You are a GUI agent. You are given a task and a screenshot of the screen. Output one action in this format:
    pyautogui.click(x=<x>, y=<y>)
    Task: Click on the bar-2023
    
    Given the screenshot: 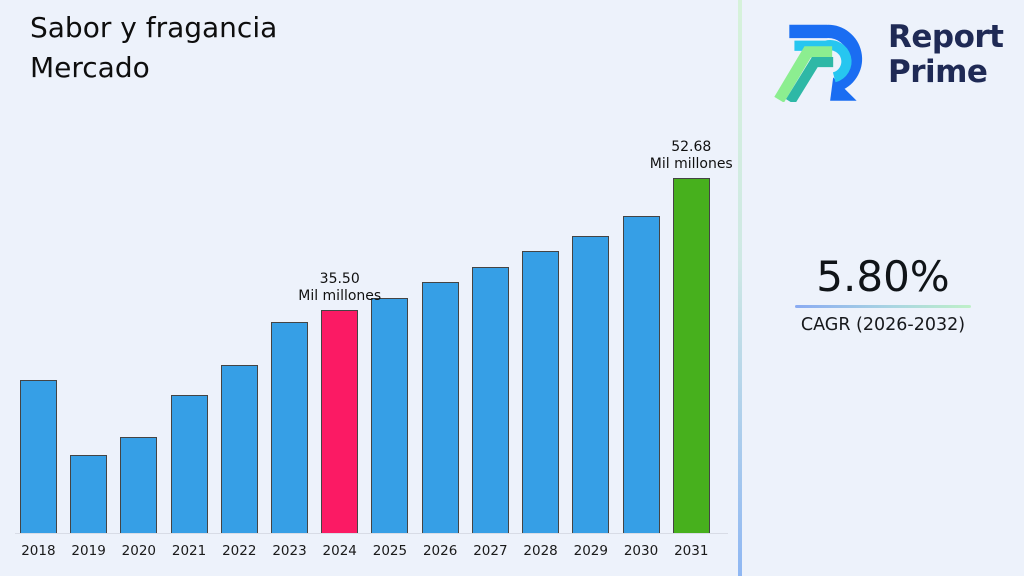 What is the action you would take?
    pyautogui.click(x=289, y=427)
    